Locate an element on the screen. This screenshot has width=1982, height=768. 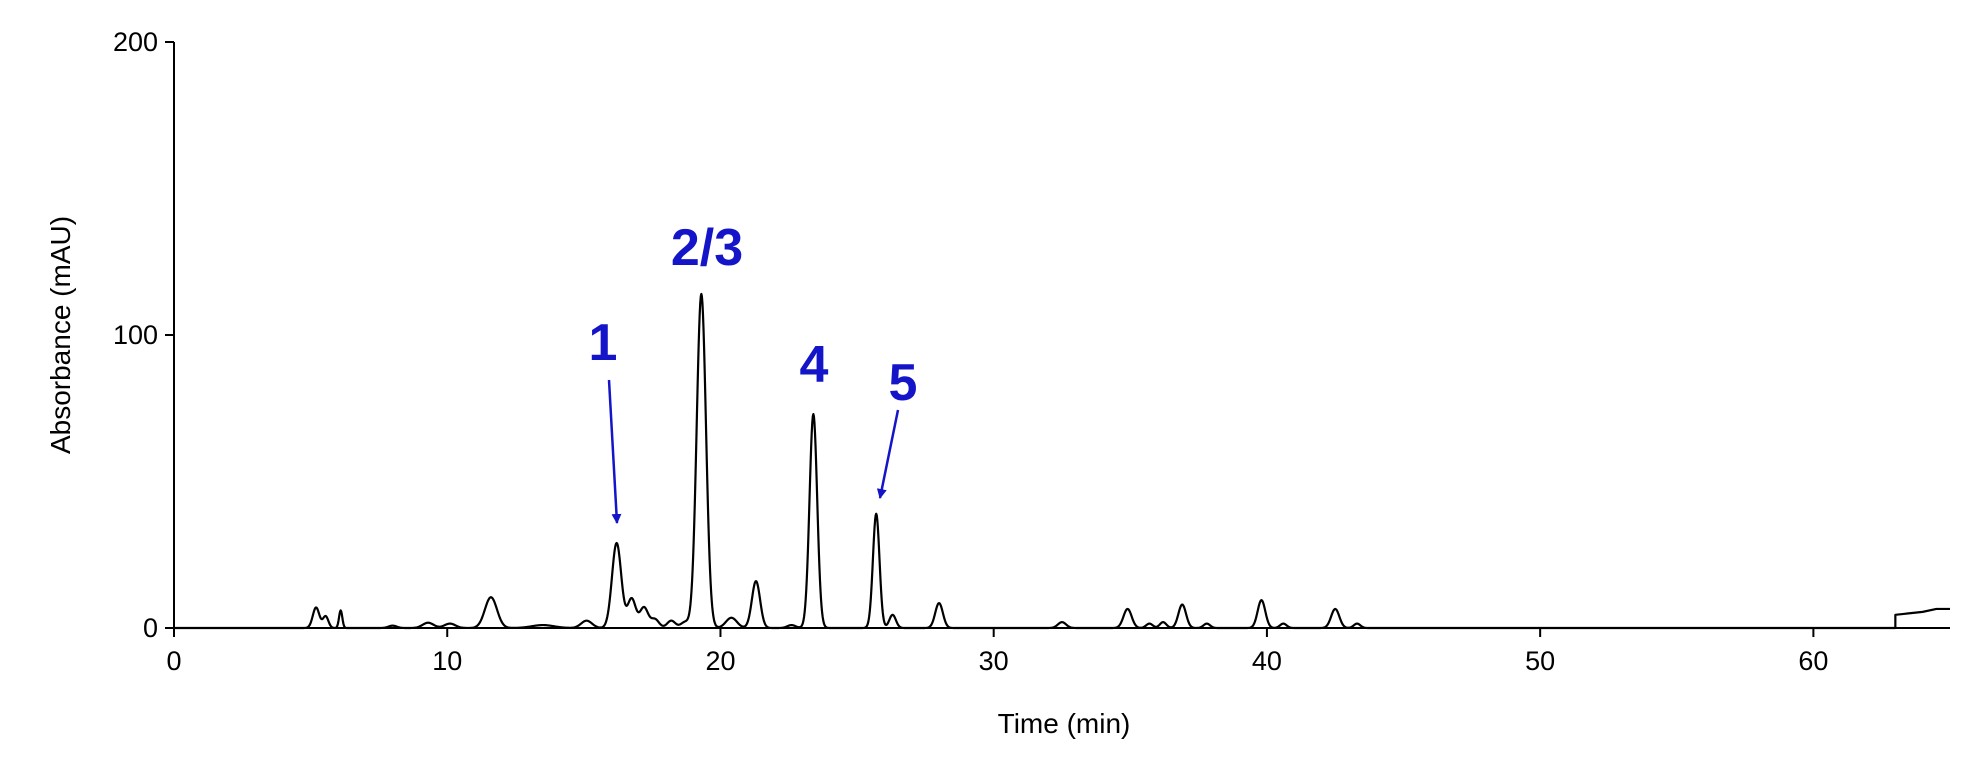
x-tick-label: 10 is located at coordinates (447, 661).